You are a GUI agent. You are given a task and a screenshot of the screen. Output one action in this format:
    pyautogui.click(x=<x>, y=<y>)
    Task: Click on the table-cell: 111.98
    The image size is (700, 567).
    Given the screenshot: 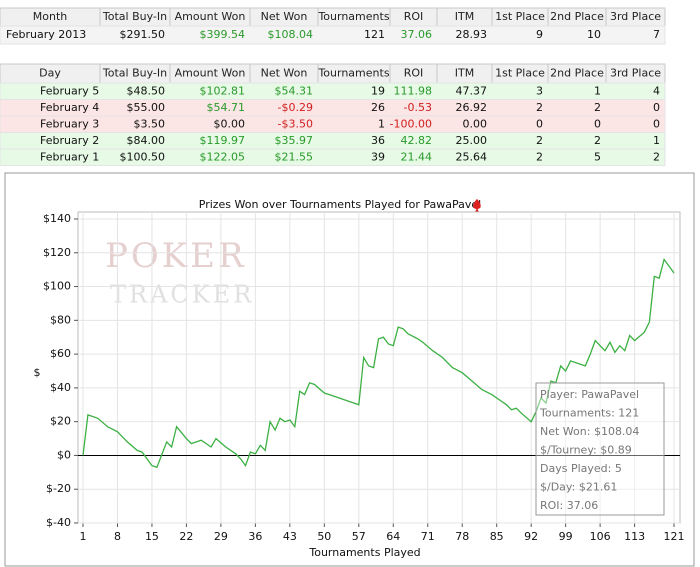 What is the action you would take?
    pyautogui.click(x=413, y=90)
    